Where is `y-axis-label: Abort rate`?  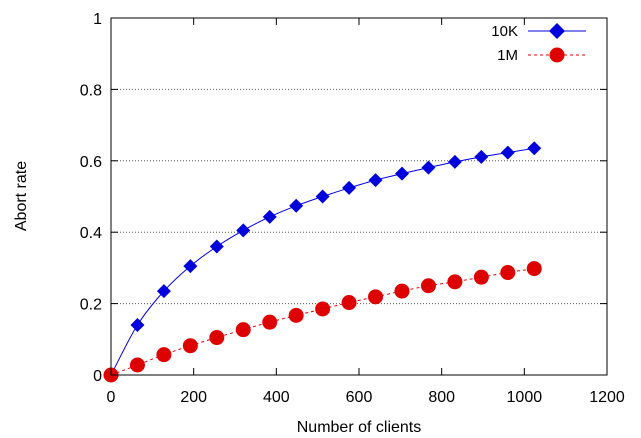 y-axis-label: Abort rate is located at coordinates (21, 196).